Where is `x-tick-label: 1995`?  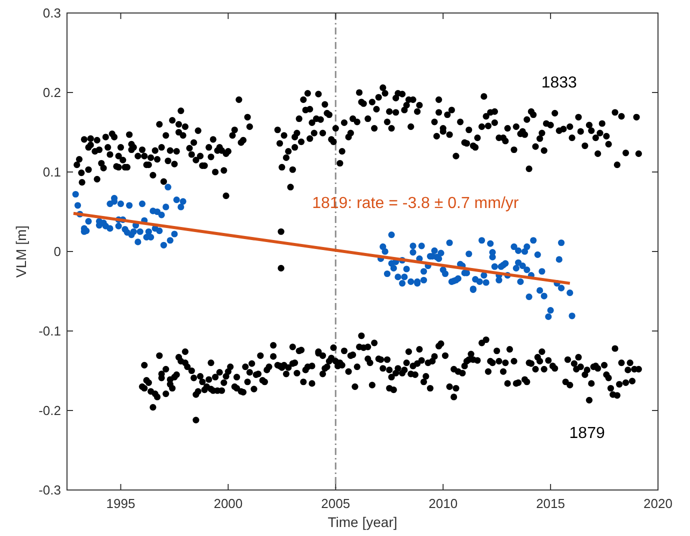 x-tick-label: 1995 is located at coordinates (121, 503).